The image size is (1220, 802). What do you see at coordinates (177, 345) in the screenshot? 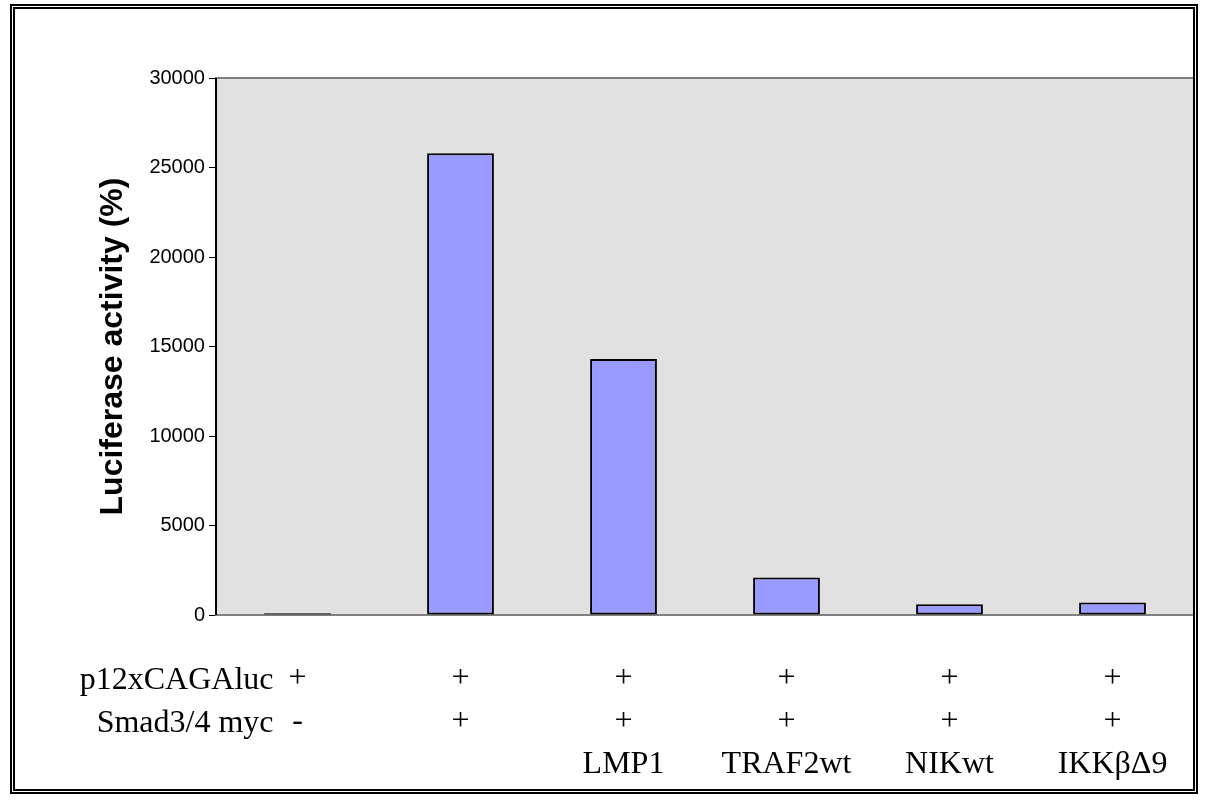
I see `y-tick-label: 15000` at bounding box center [177, 345].